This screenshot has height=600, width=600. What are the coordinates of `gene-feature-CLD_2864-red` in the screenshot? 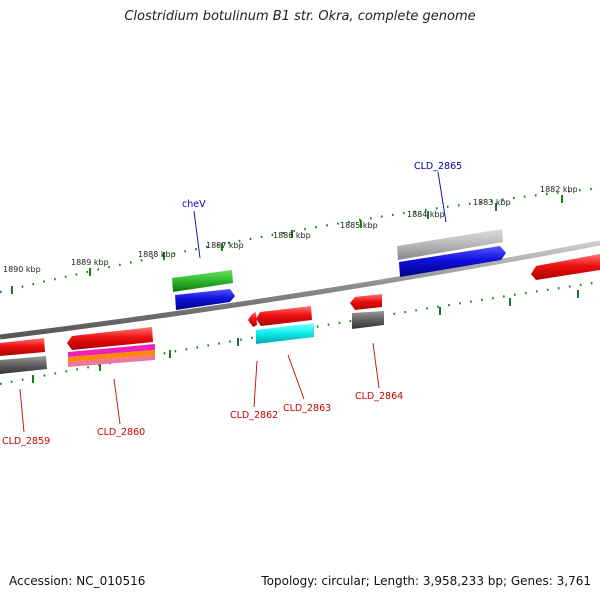 It's located at (366, 302).